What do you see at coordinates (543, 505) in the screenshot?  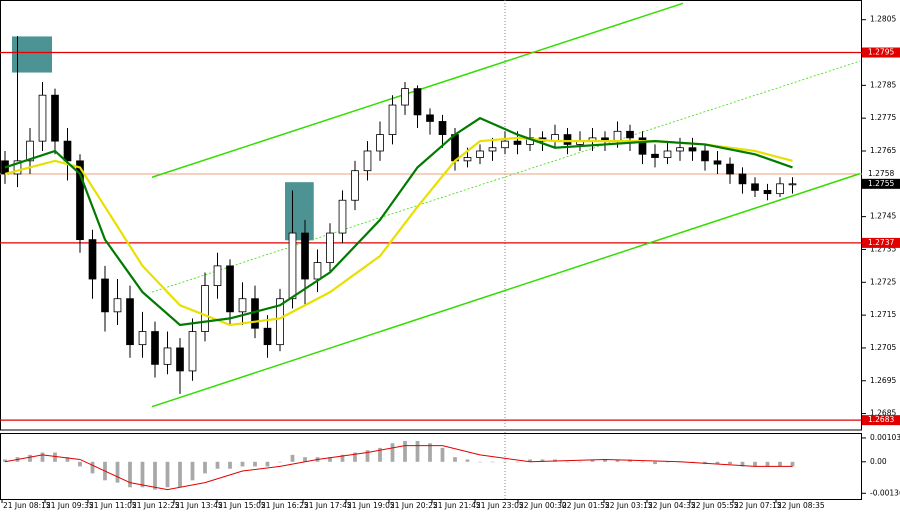 I see `x-tick-label: 22 Jun 00:30` at bounding box center [543, 505].